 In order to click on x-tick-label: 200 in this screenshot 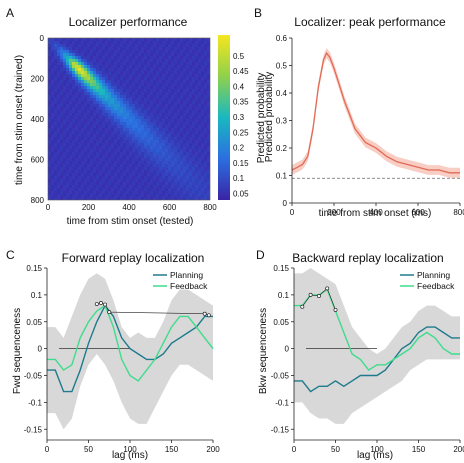, I will do `click(213, 449)`.